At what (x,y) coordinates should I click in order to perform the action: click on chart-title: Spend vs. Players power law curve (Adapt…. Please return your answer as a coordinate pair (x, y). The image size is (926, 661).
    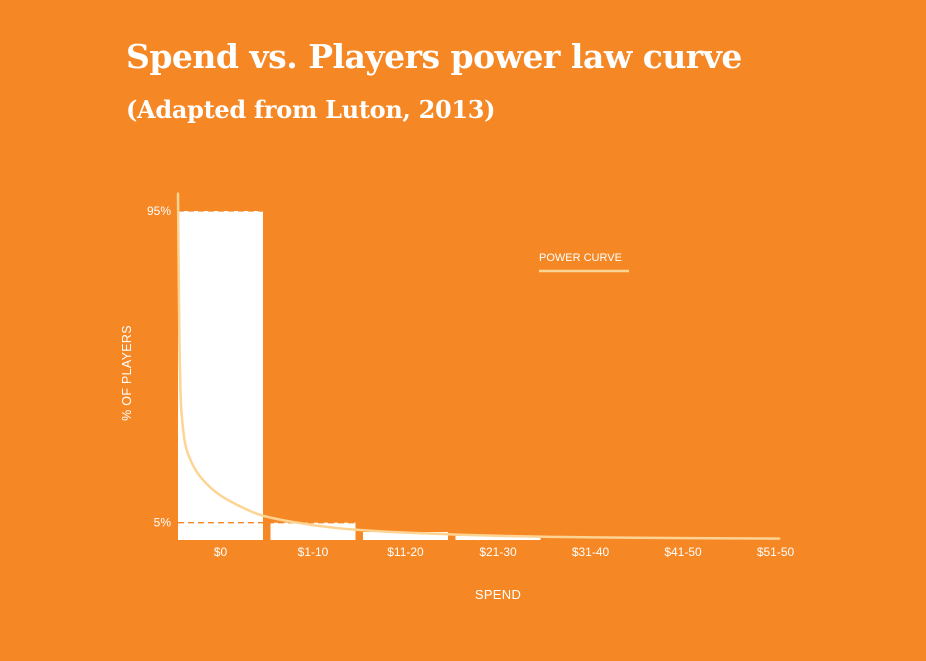
    Looking at the image, I should click on (476, 83).